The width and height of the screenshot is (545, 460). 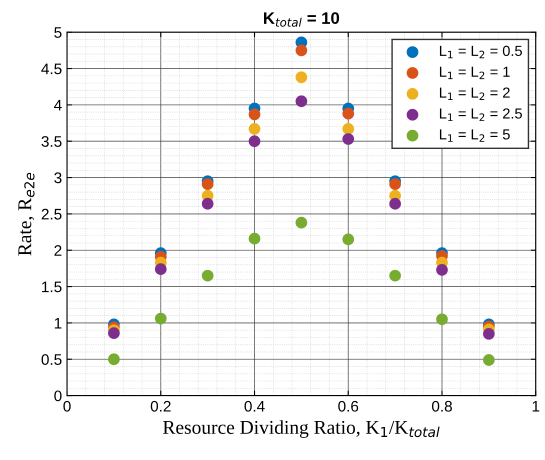 What do you see at coordinates (58, 105) in the screenshot?
I see `y-tick-label: 4` at bounding box center [58, 105].